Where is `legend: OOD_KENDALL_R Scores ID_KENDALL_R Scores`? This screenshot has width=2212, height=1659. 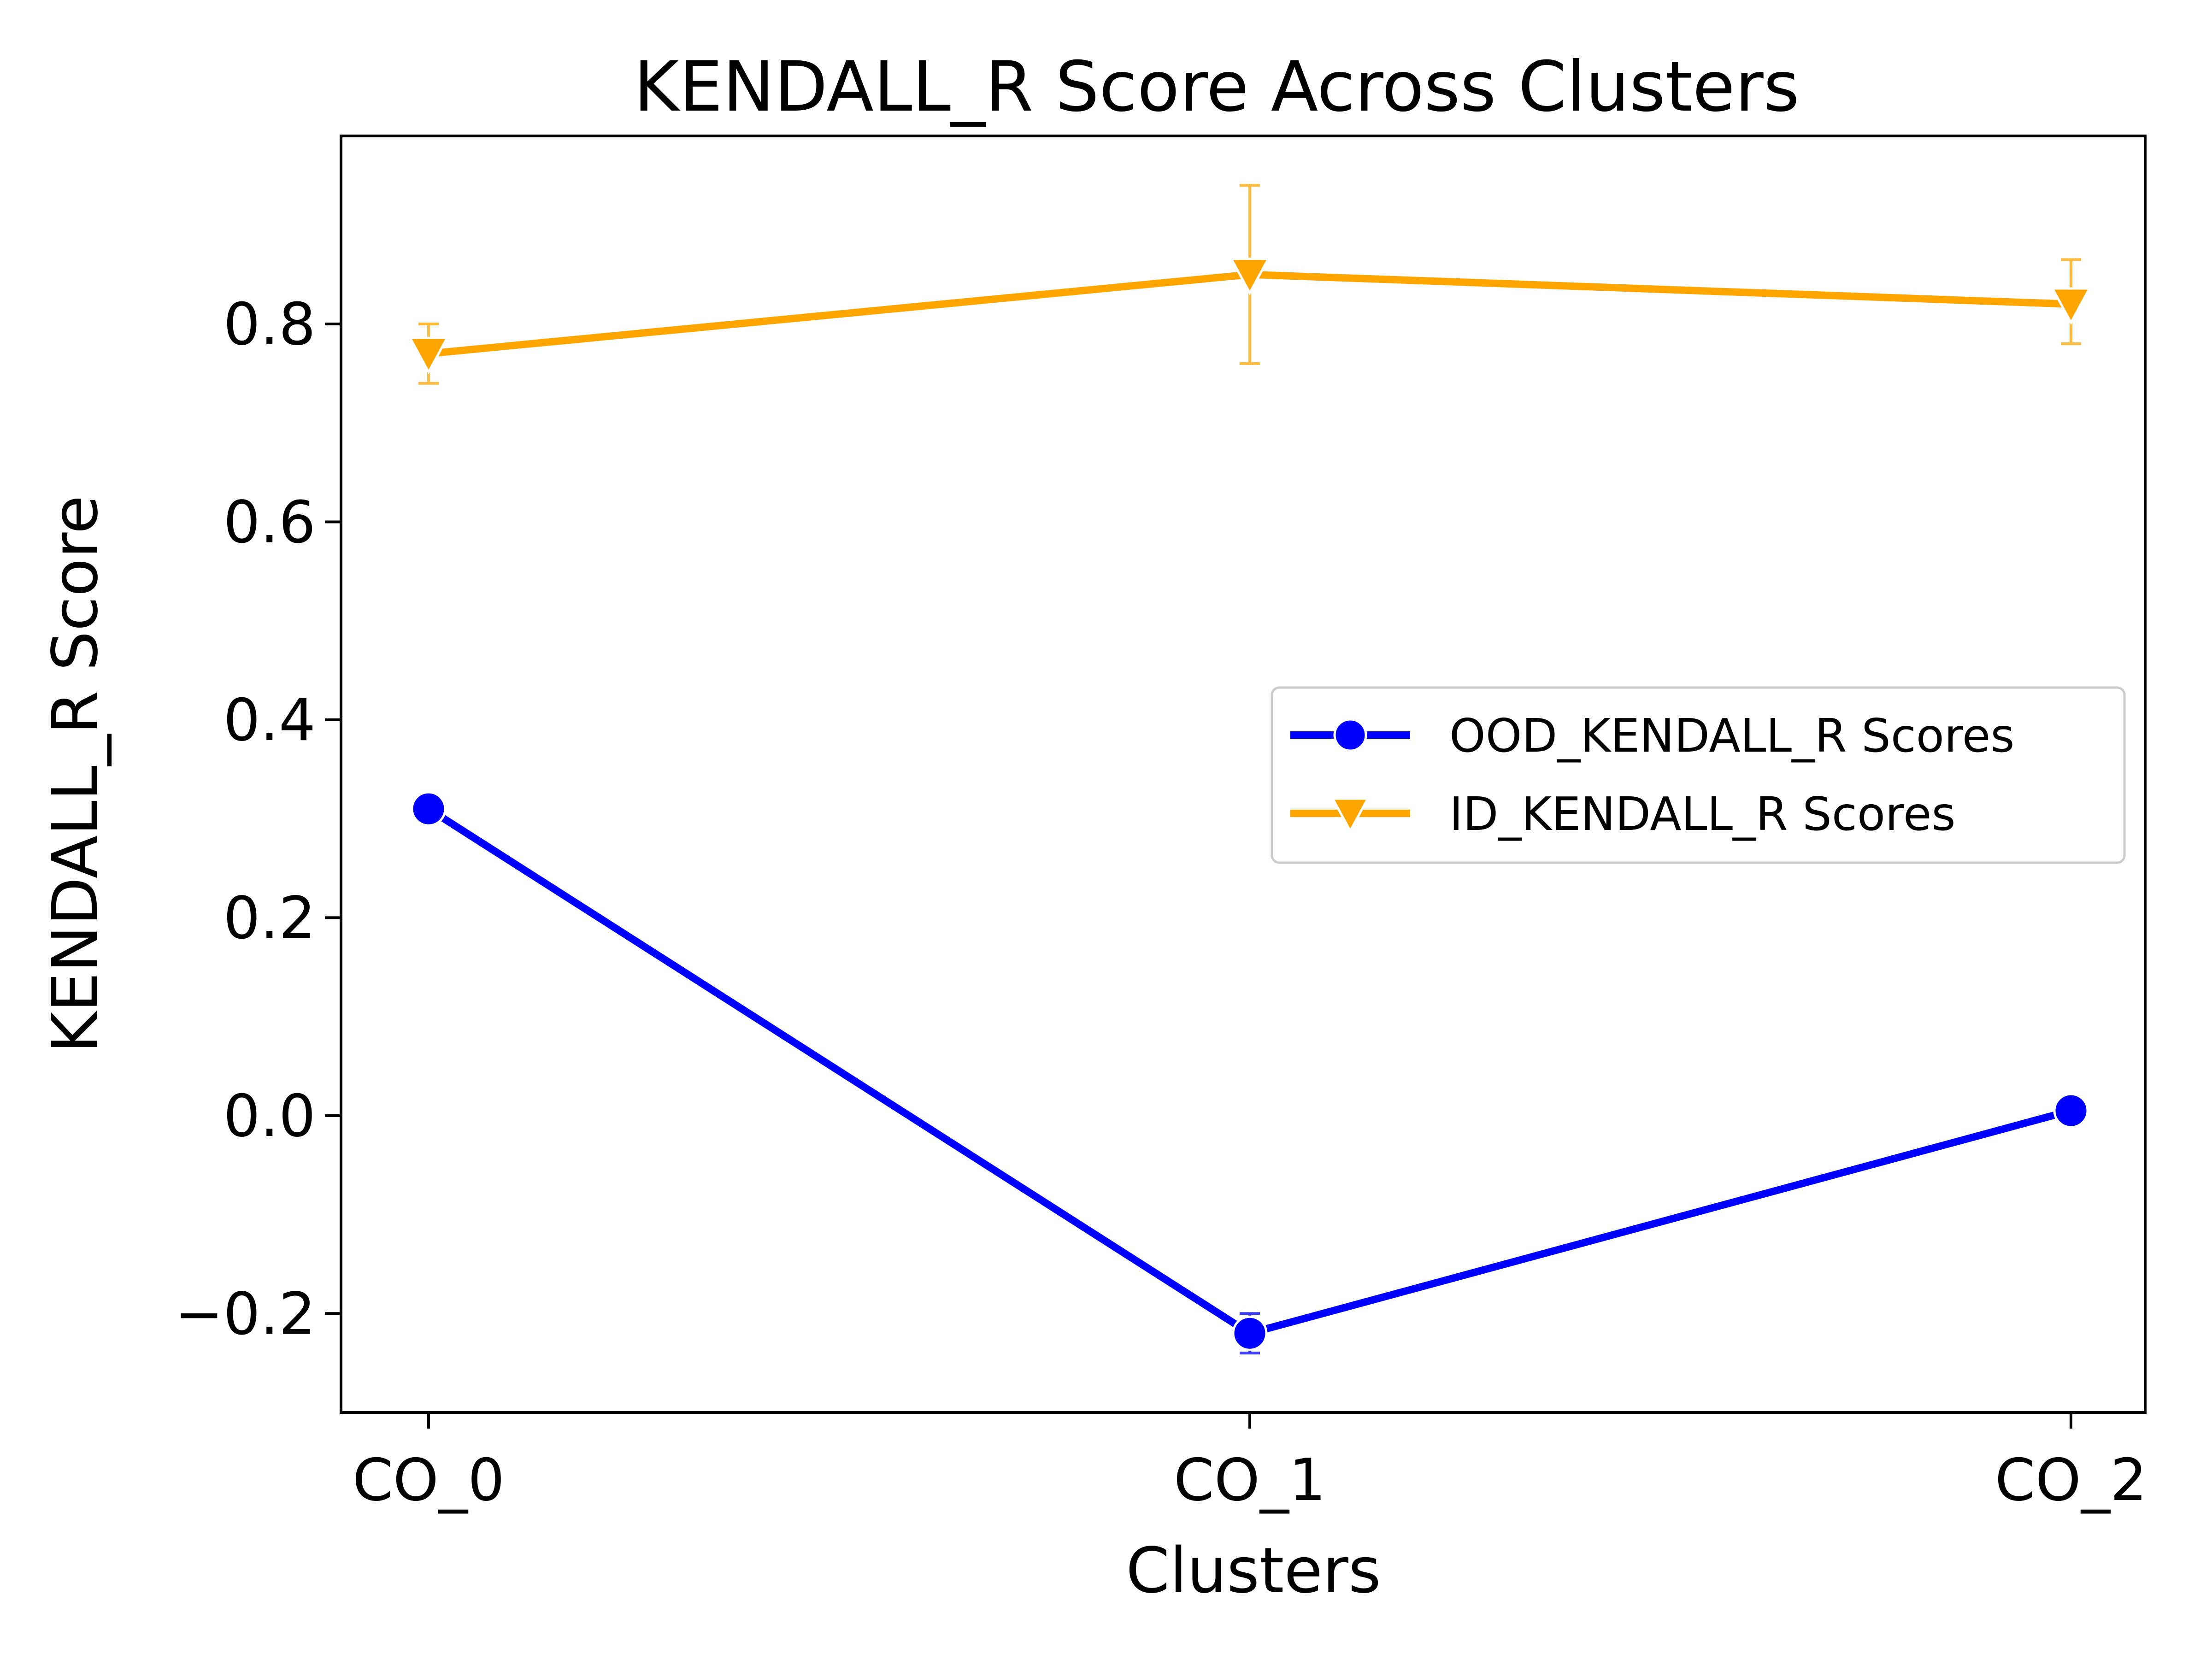
legend: OOD_KENDALL_R Scores ID_KENDALL_R Scores is located at coordinates (1698, 775).